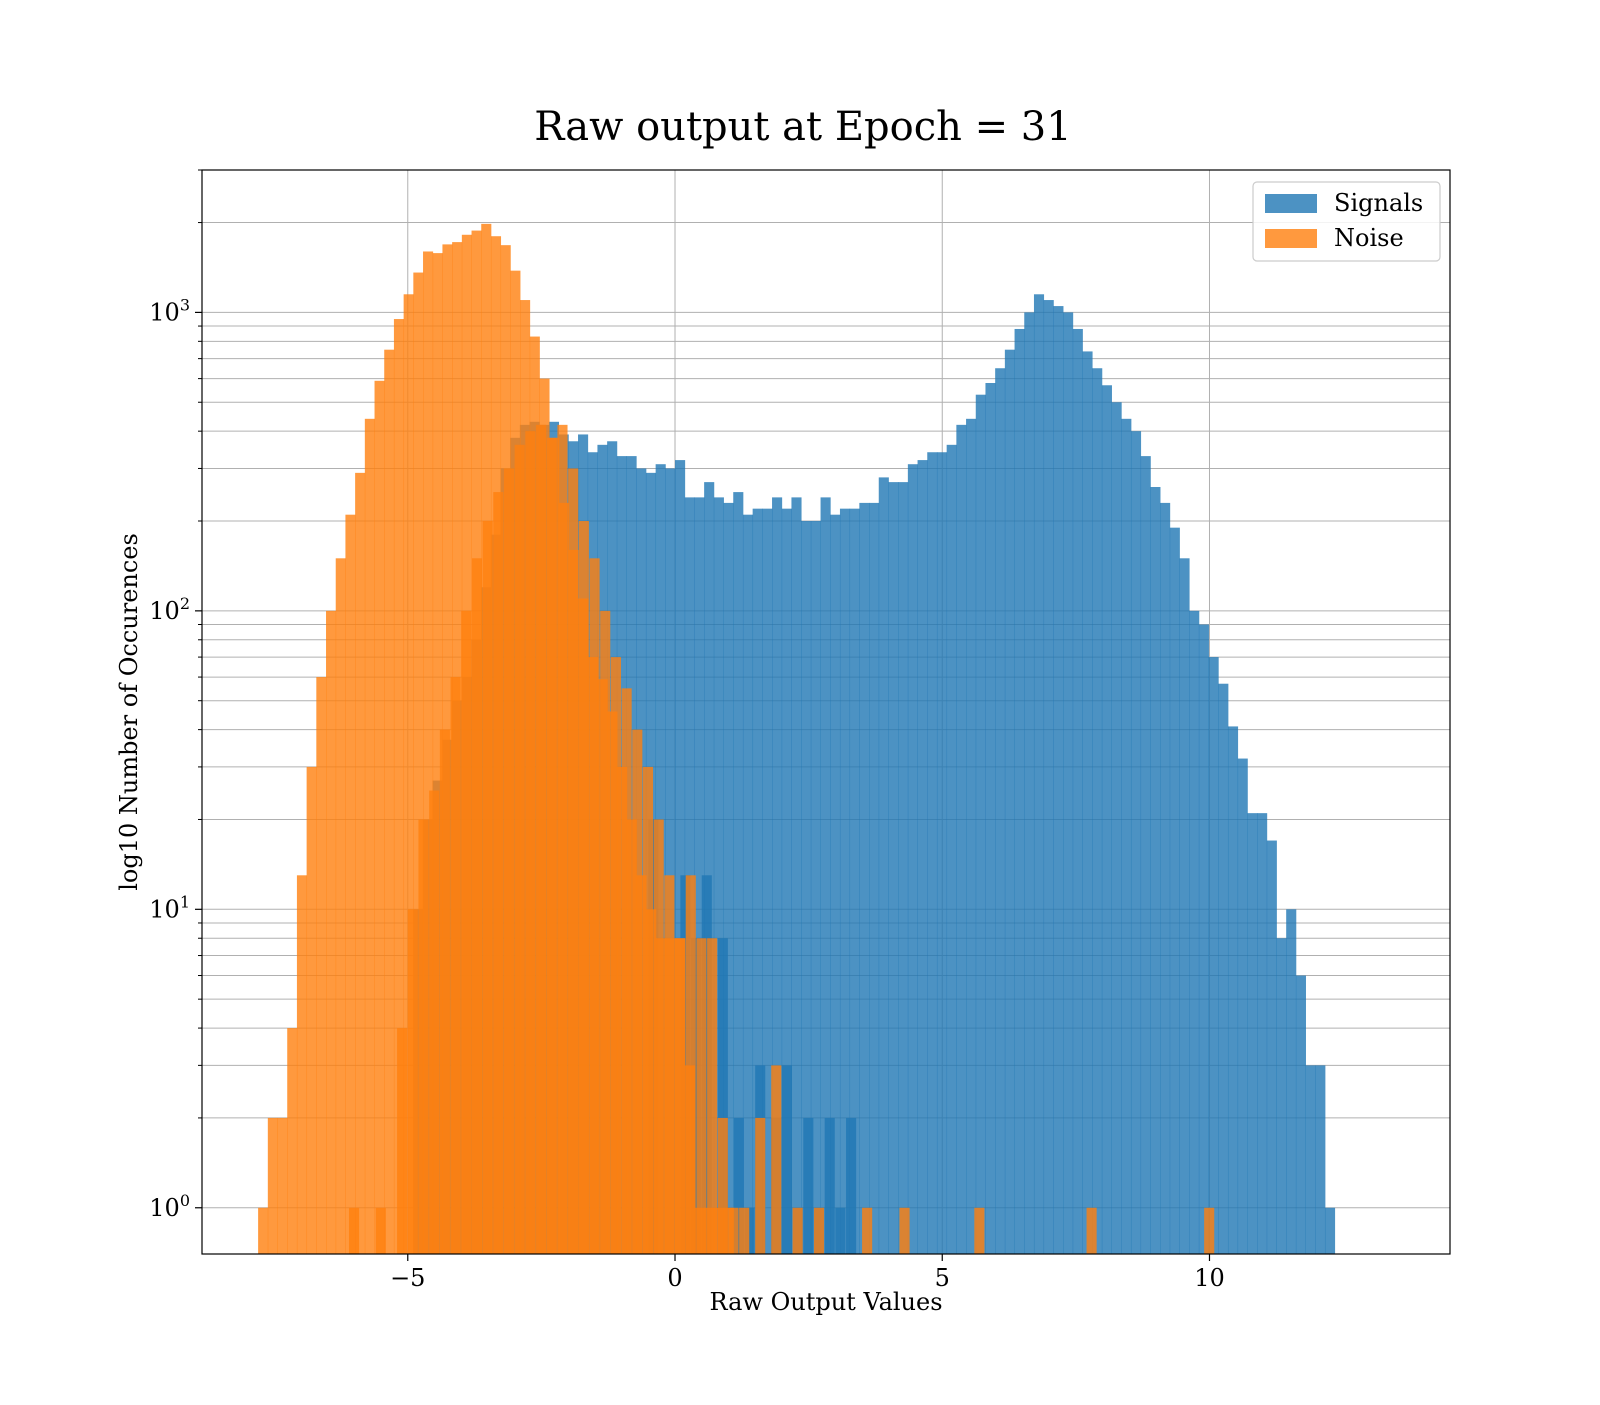  What do you see at coordinates (407, 1278) in the screenshot?
I see `x-tick-label: −5` at bounding box center [407, 1278].